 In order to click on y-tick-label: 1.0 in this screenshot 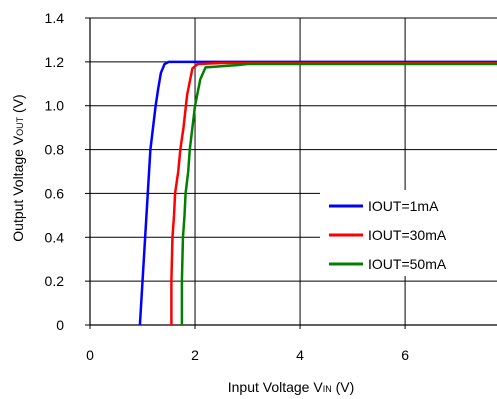, I will do `click(55, 106)`.